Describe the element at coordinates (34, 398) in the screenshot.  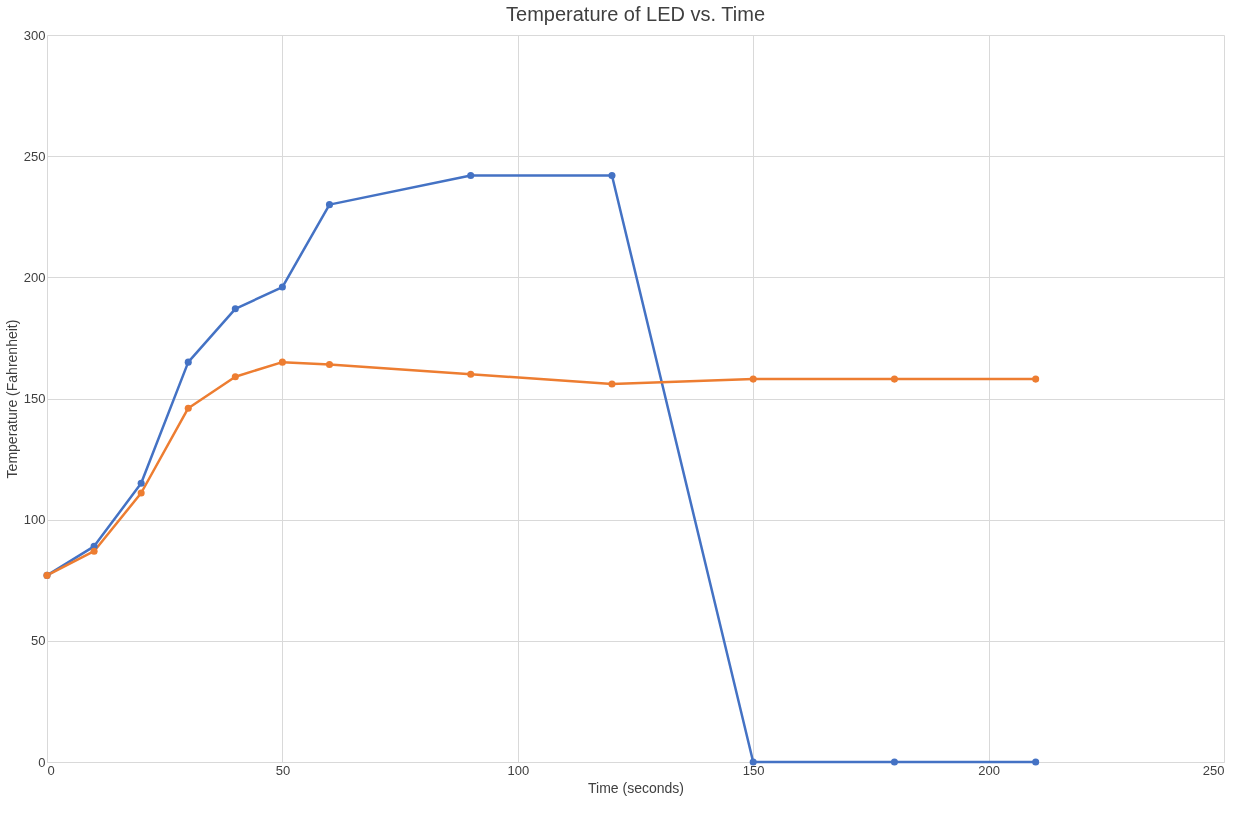
I see `y-tick-label: 150` at that location.